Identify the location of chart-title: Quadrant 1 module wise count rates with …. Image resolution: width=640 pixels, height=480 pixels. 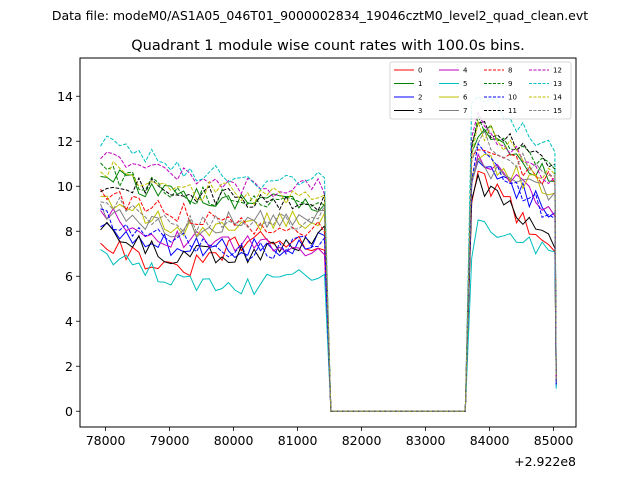
(328, 46).